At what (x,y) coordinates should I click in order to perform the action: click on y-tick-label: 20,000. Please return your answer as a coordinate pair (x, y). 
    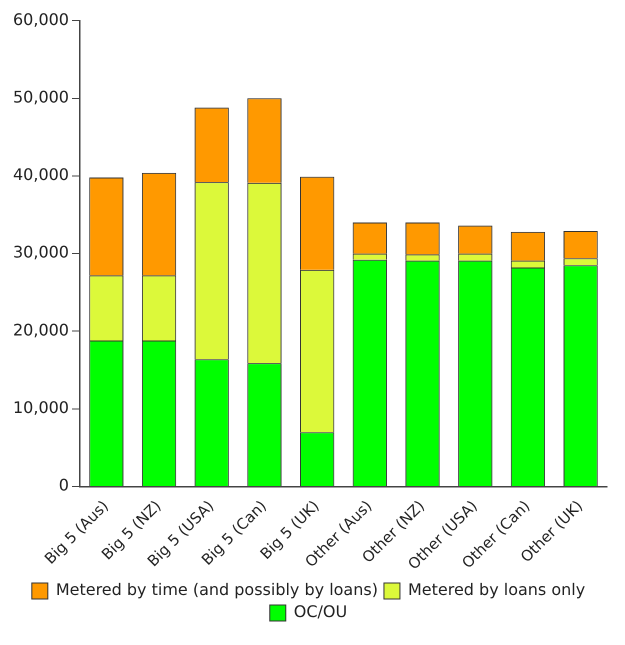
    Looking at the image, I should click on (41, 330).